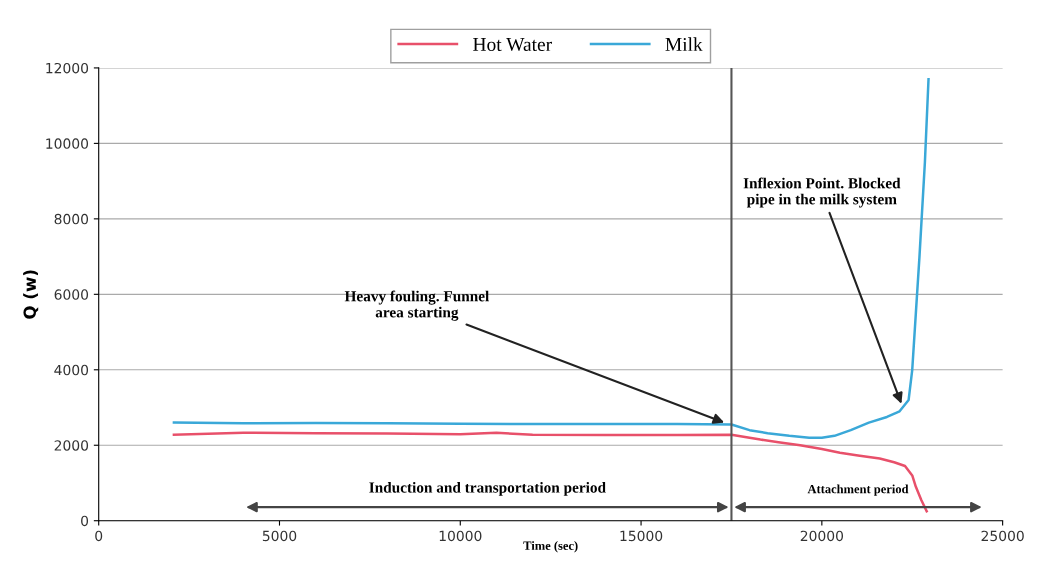 This screenshot has height=566, width=1039. Describe the element at coordinates (85, 521) in the screenshot. I see `y-tick-label: 0` at that location.